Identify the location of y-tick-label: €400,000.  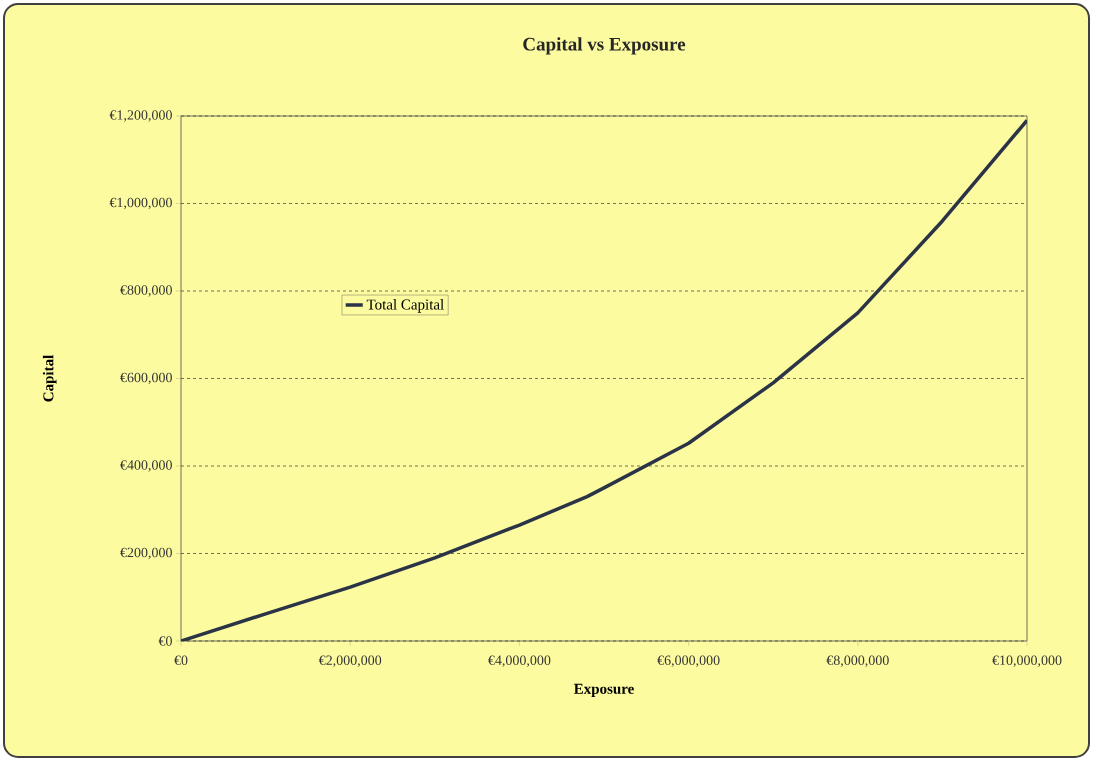
(146, 466).